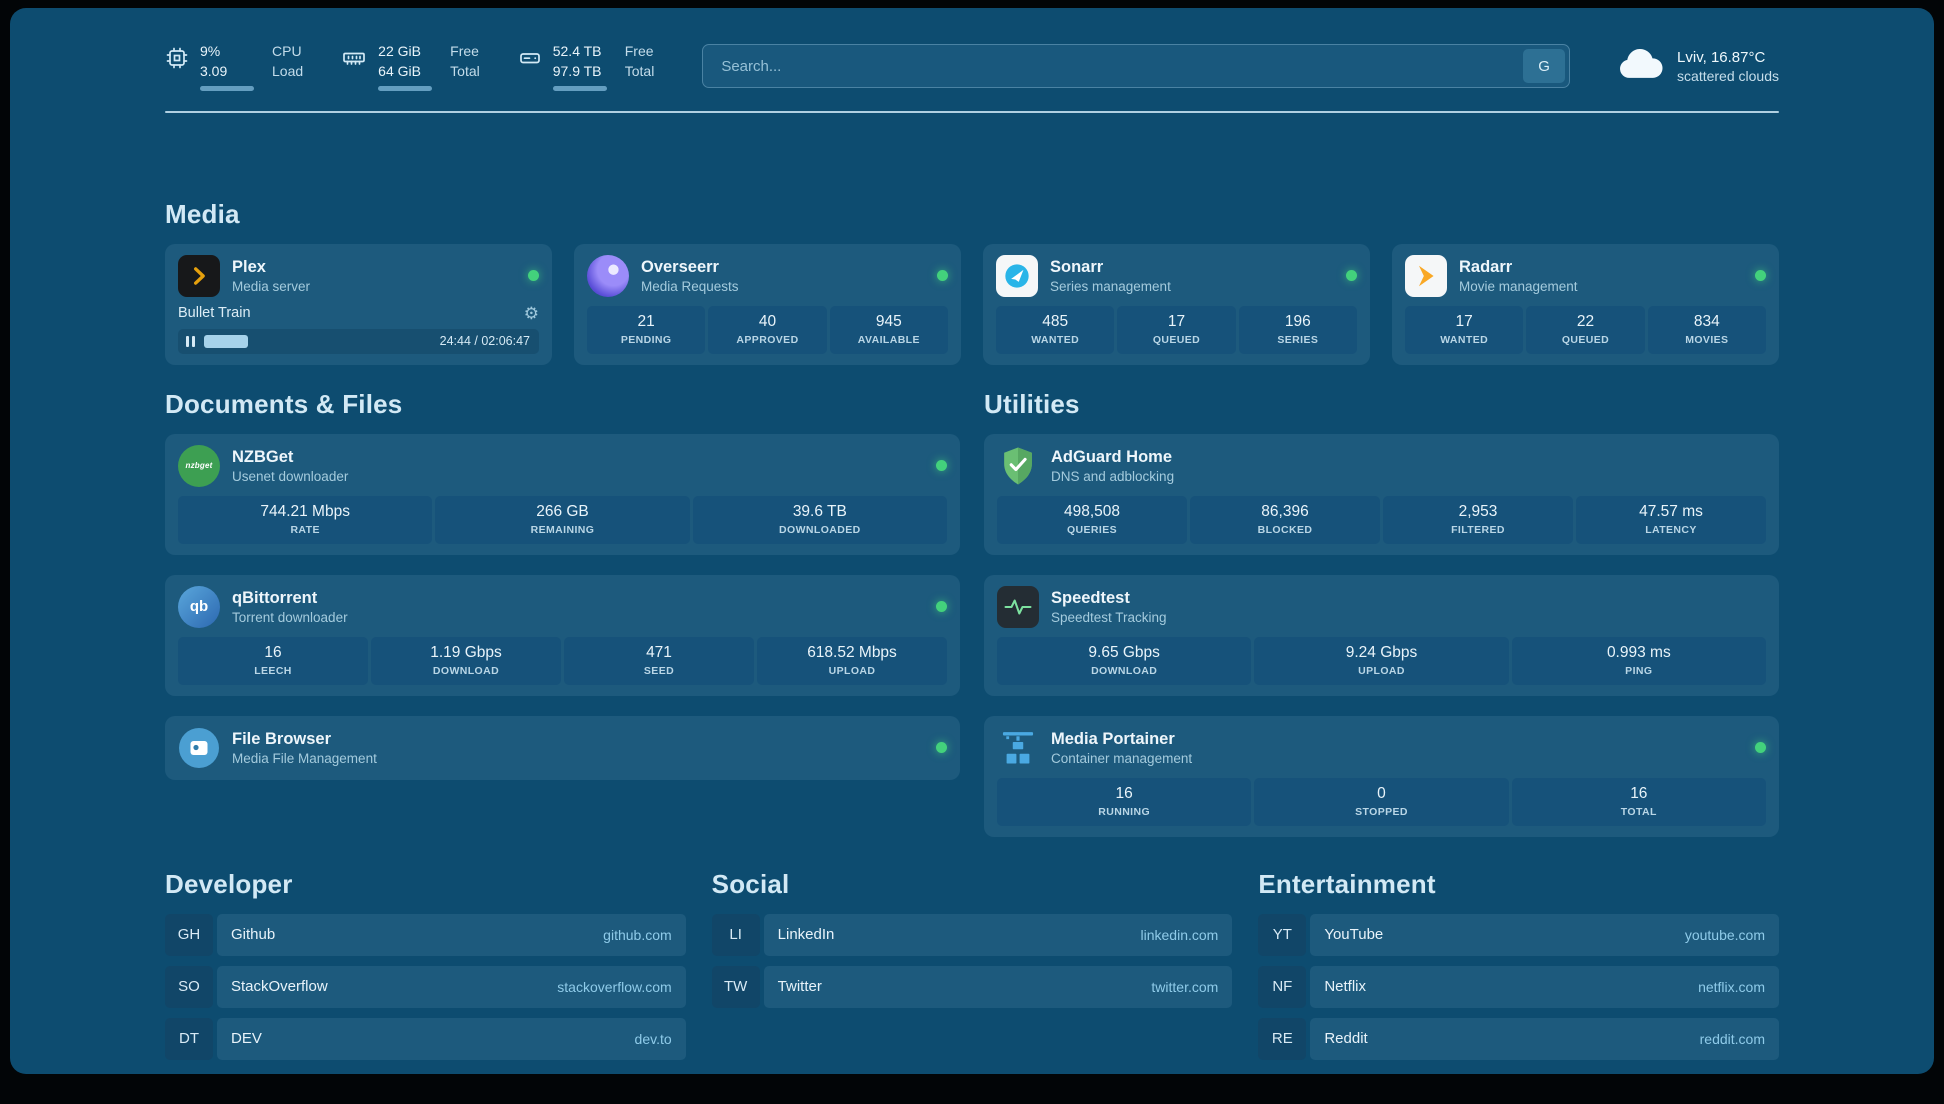 The height and width of the screenshot is (1104, 1944). I want to click on stat-approved: 40 APPROVED, so click(767, 329).